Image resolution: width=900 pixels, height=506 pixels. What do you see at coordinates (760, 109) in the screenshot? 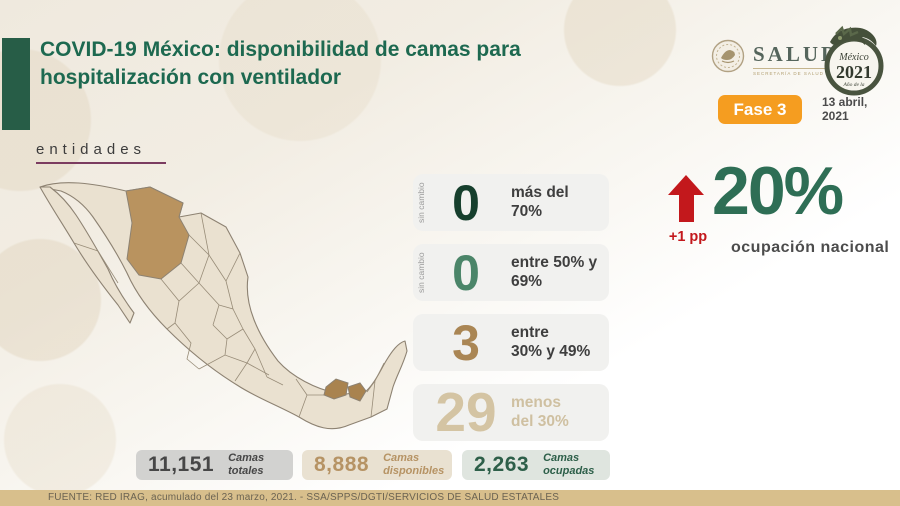
I see `fase-badge: Fase 3` at bounding box center [760, 109].